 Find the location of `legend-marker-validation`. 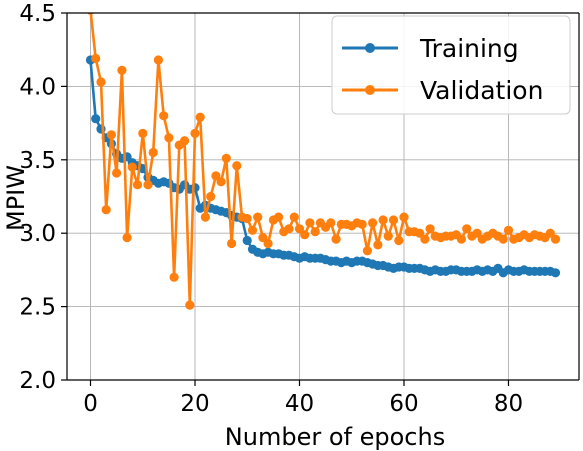

legend-marker-validation is located at coordinates (370, 90).